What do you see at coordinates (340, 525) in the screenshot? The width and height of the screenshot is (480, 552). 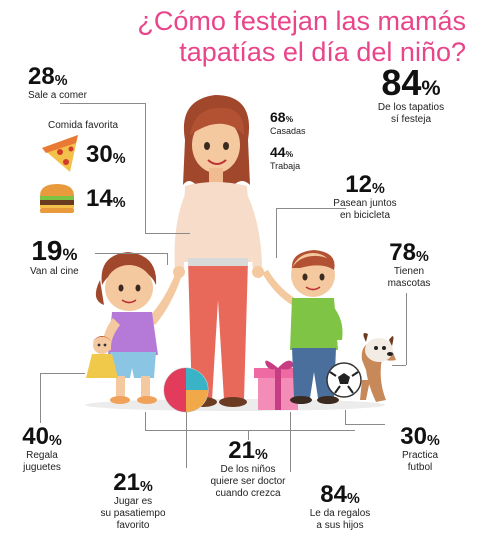 I see `stat-label: a sus hijos` at bounding box center [340, 525].